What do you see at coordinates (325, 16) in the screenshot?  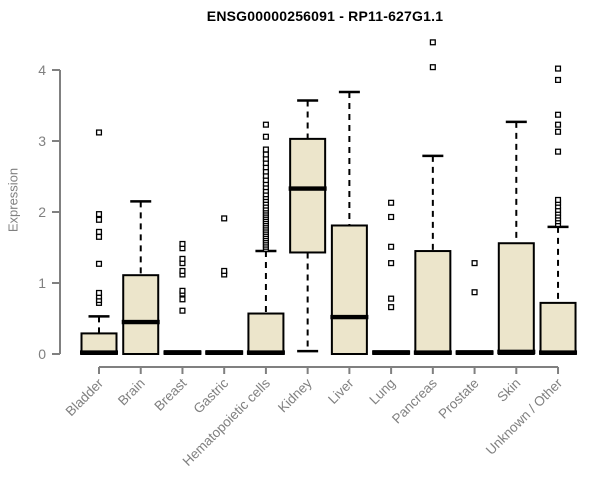 I see `chart-title: ENSG00000256091 - RP11-627G1.1` at bounding box center [325, 16].